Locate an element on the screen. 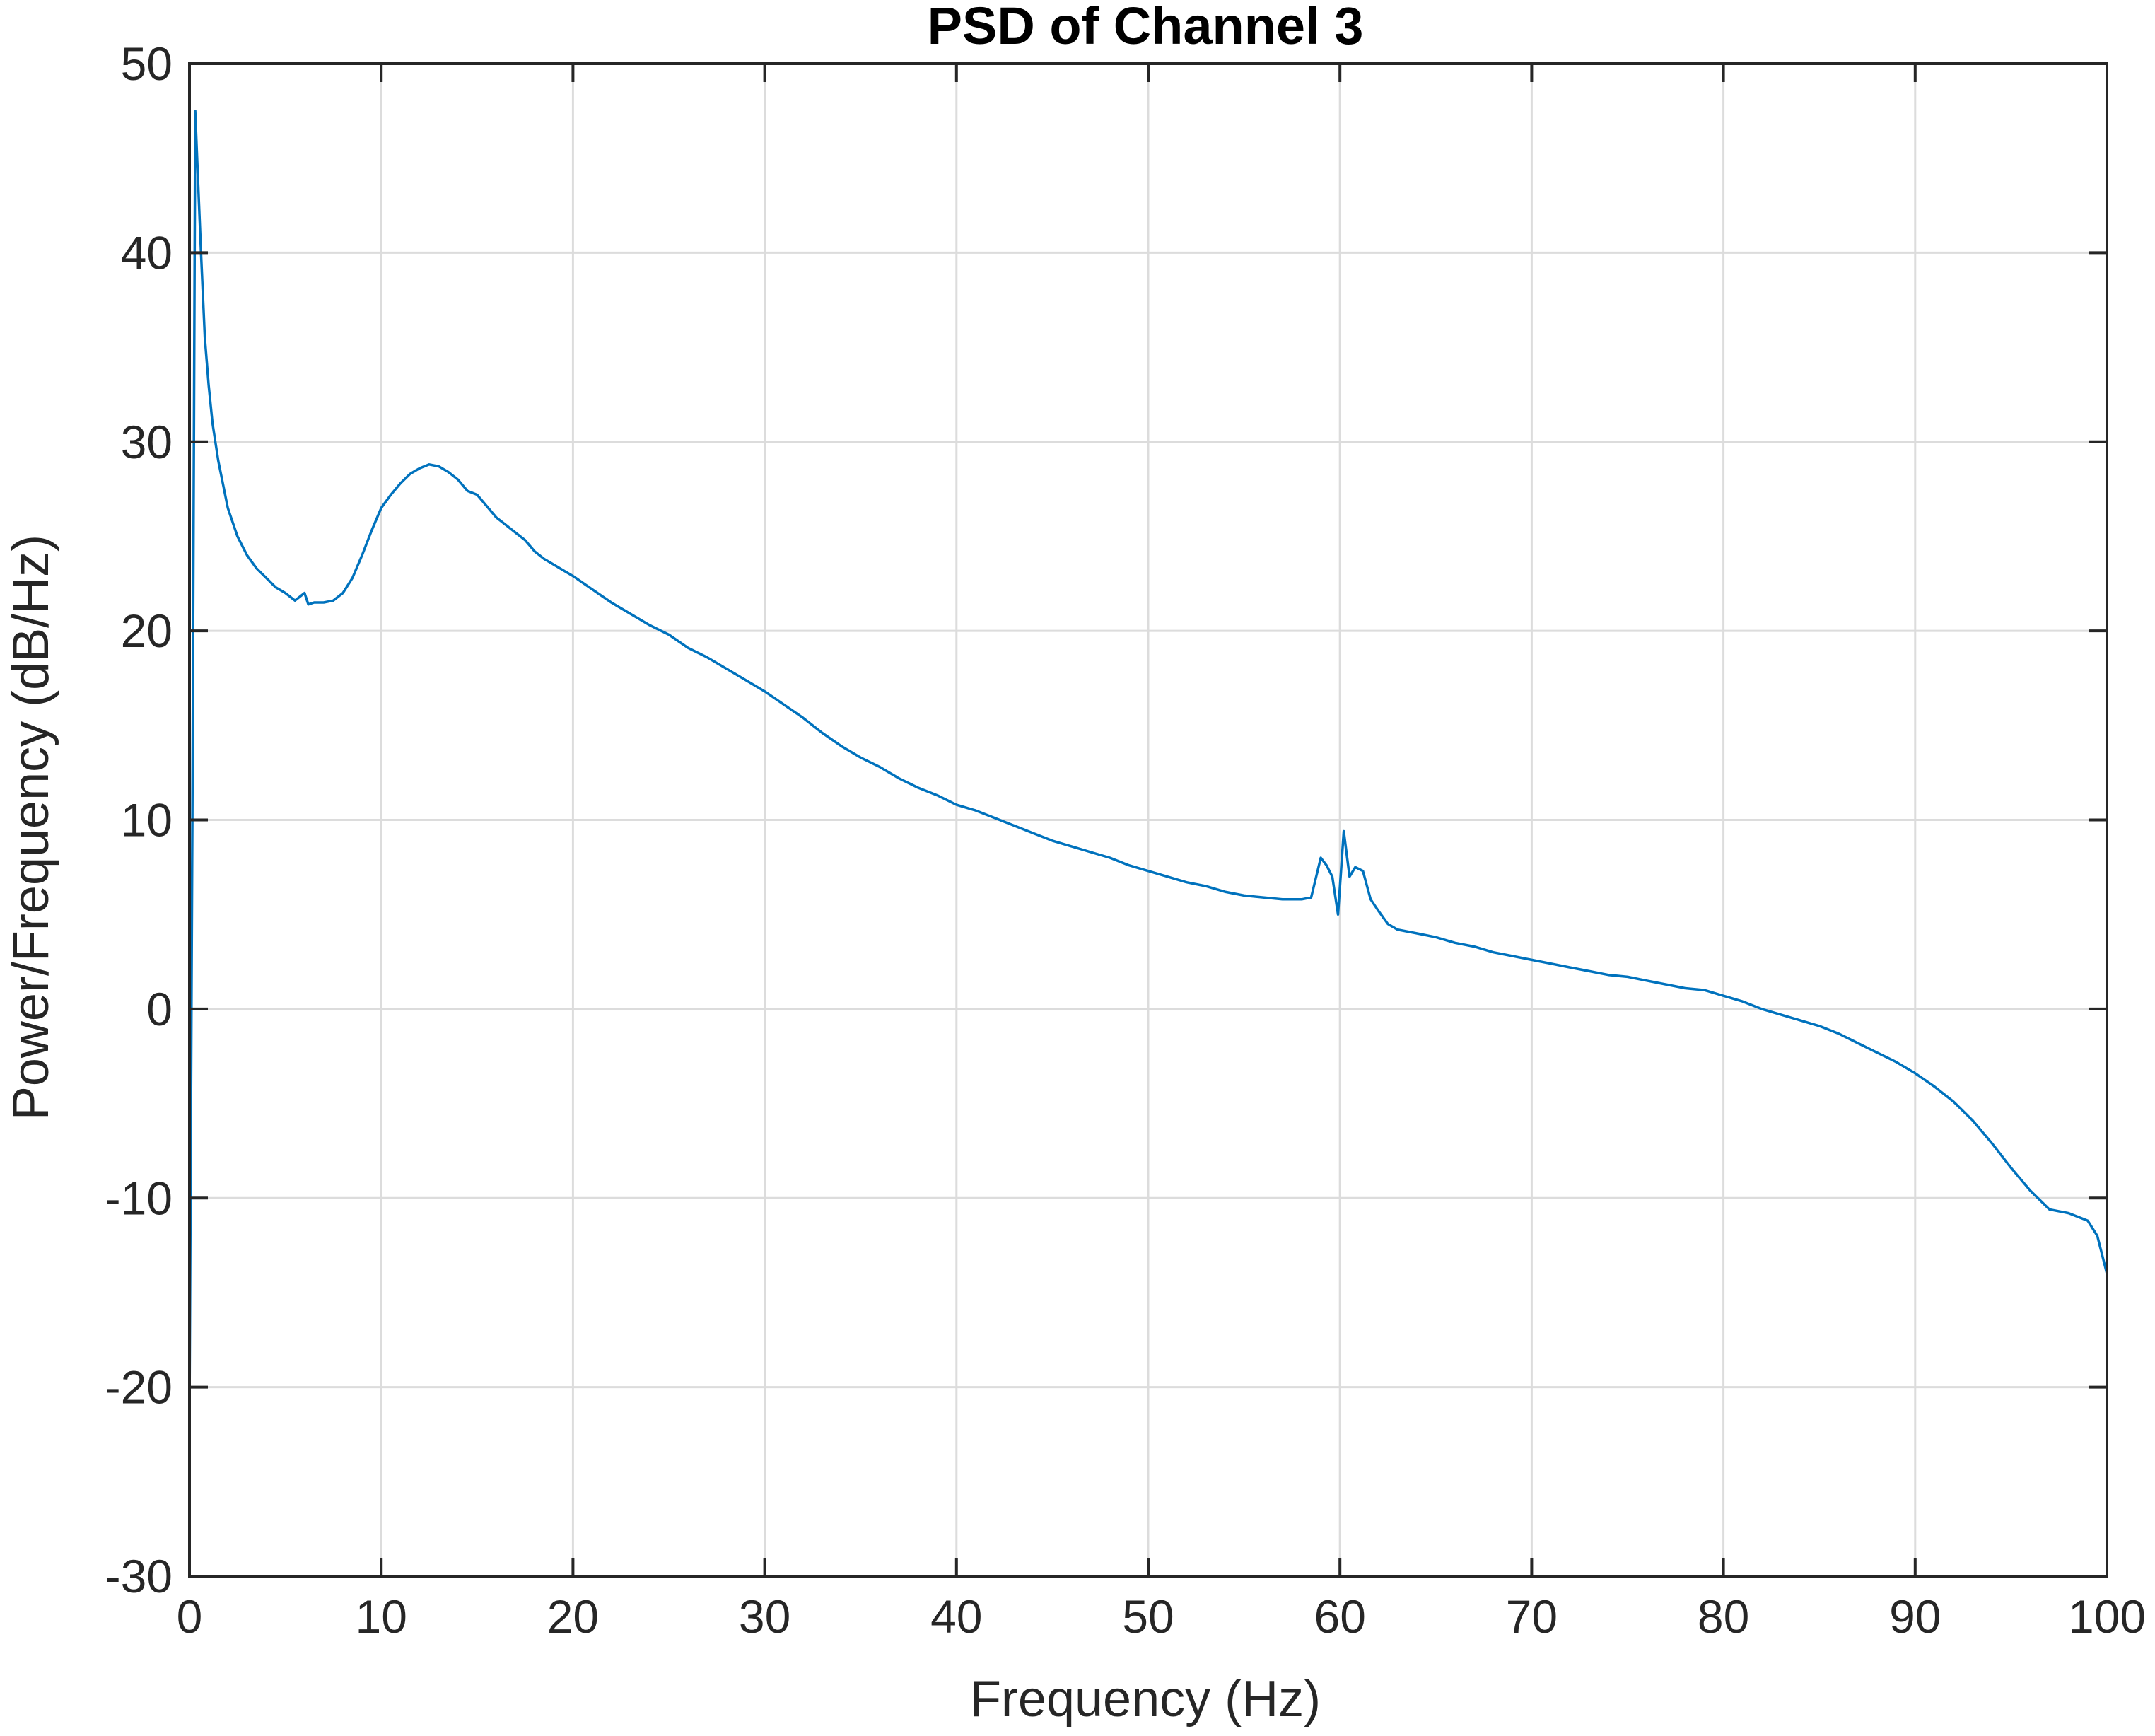 Image resolution: width=2155 pixels, height=1736 pixels. x-tick-label: 40 is located at coordinates (956, 1617).